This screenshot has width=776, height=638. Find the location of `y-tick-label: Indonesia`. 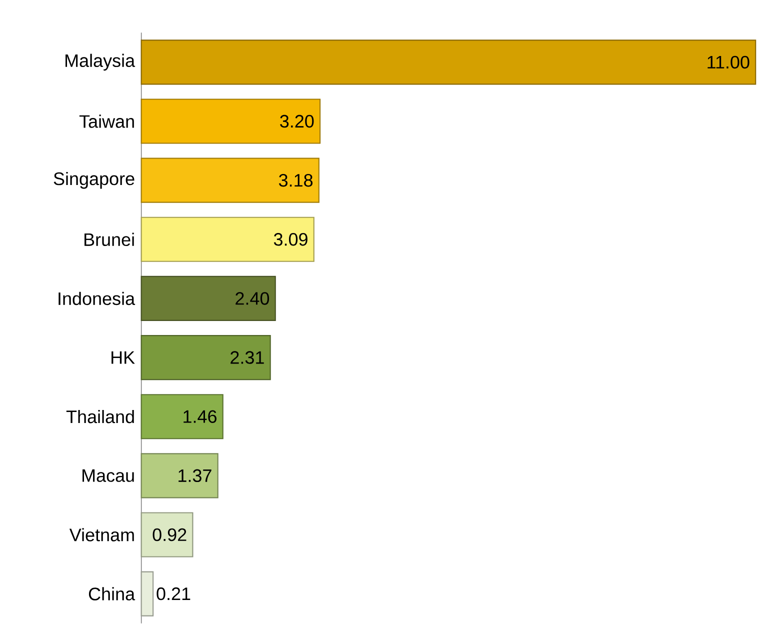

y-tick-label: Indonesia is located at coordinates (97, 299).